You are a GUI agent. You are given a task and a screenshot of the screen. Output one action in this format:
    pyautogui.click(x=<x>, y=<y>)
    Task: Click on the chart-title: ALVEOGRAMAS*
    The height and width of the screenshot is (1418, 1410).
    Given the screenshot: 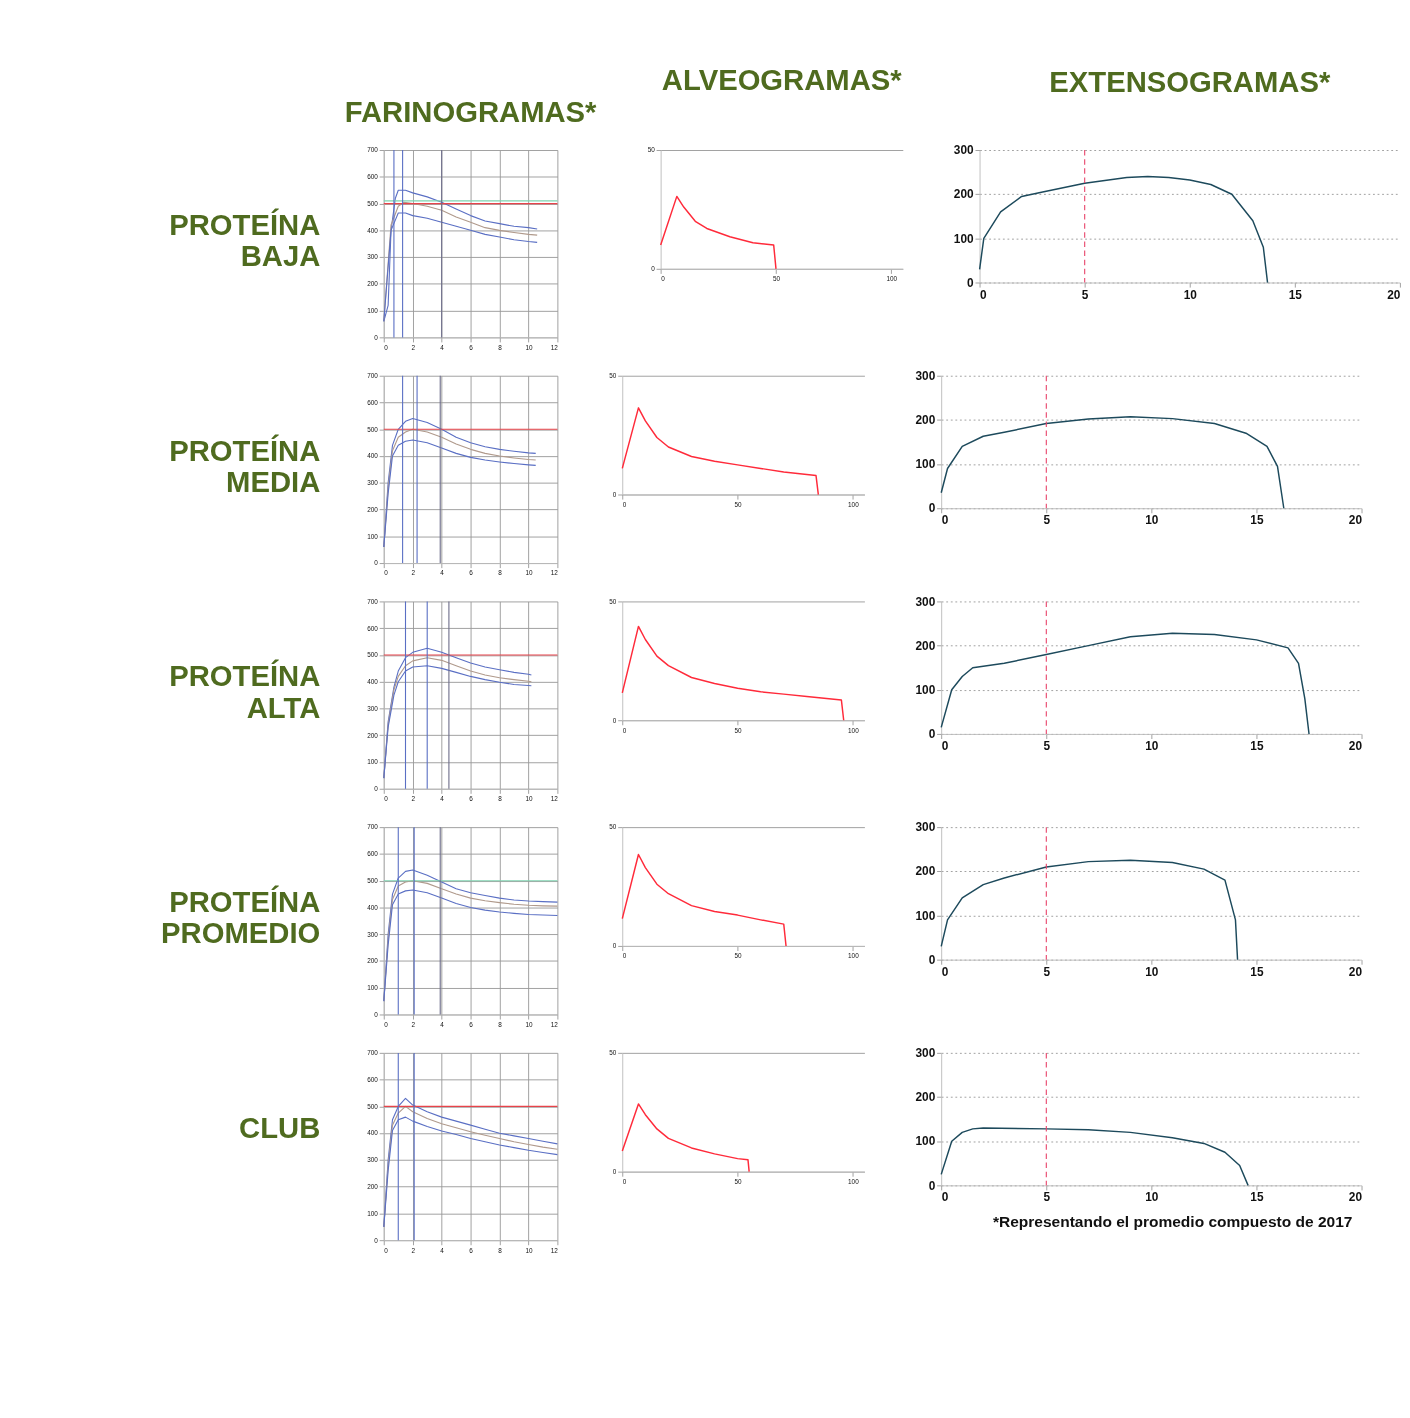 What is the action you would take?
    pyautogui.click(x=782, y=79)
    